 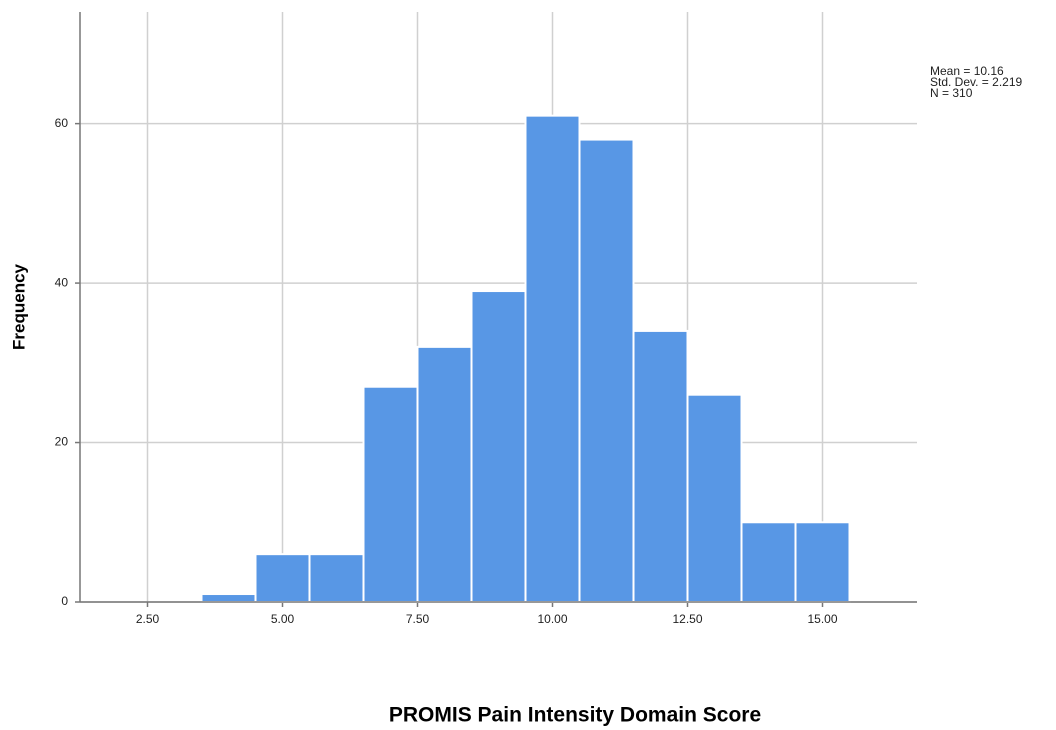 I want to click on x-tick-label: 7.50, so click(x=418, y=619).